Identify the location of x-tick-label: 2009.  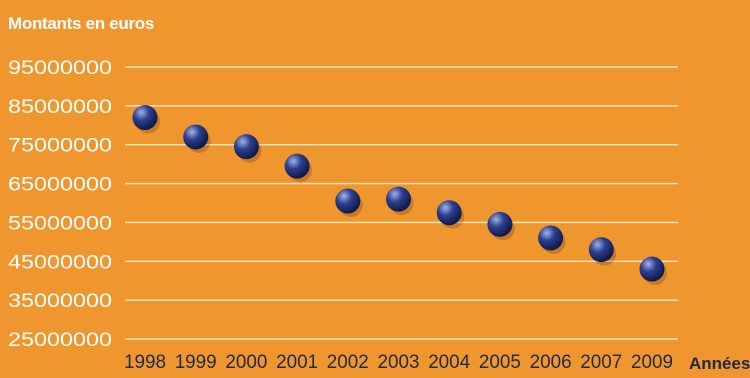
(652, 362).